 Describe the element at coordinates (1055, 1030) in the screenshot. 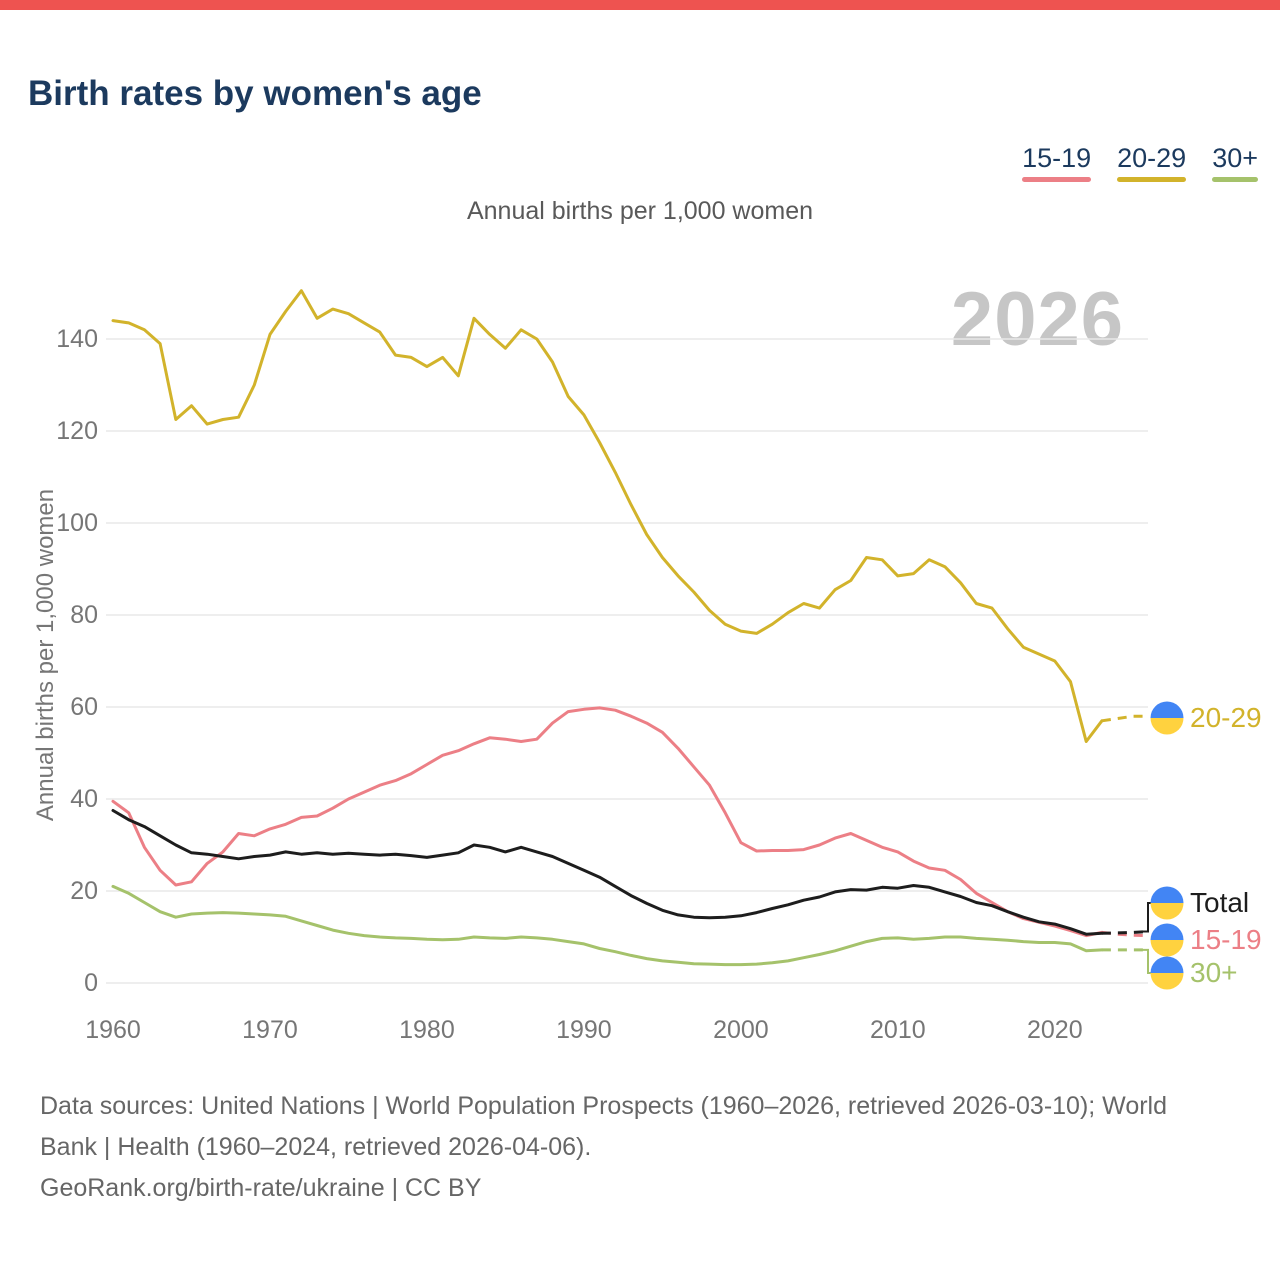

I see `x-tick-label: 2020` at that location.